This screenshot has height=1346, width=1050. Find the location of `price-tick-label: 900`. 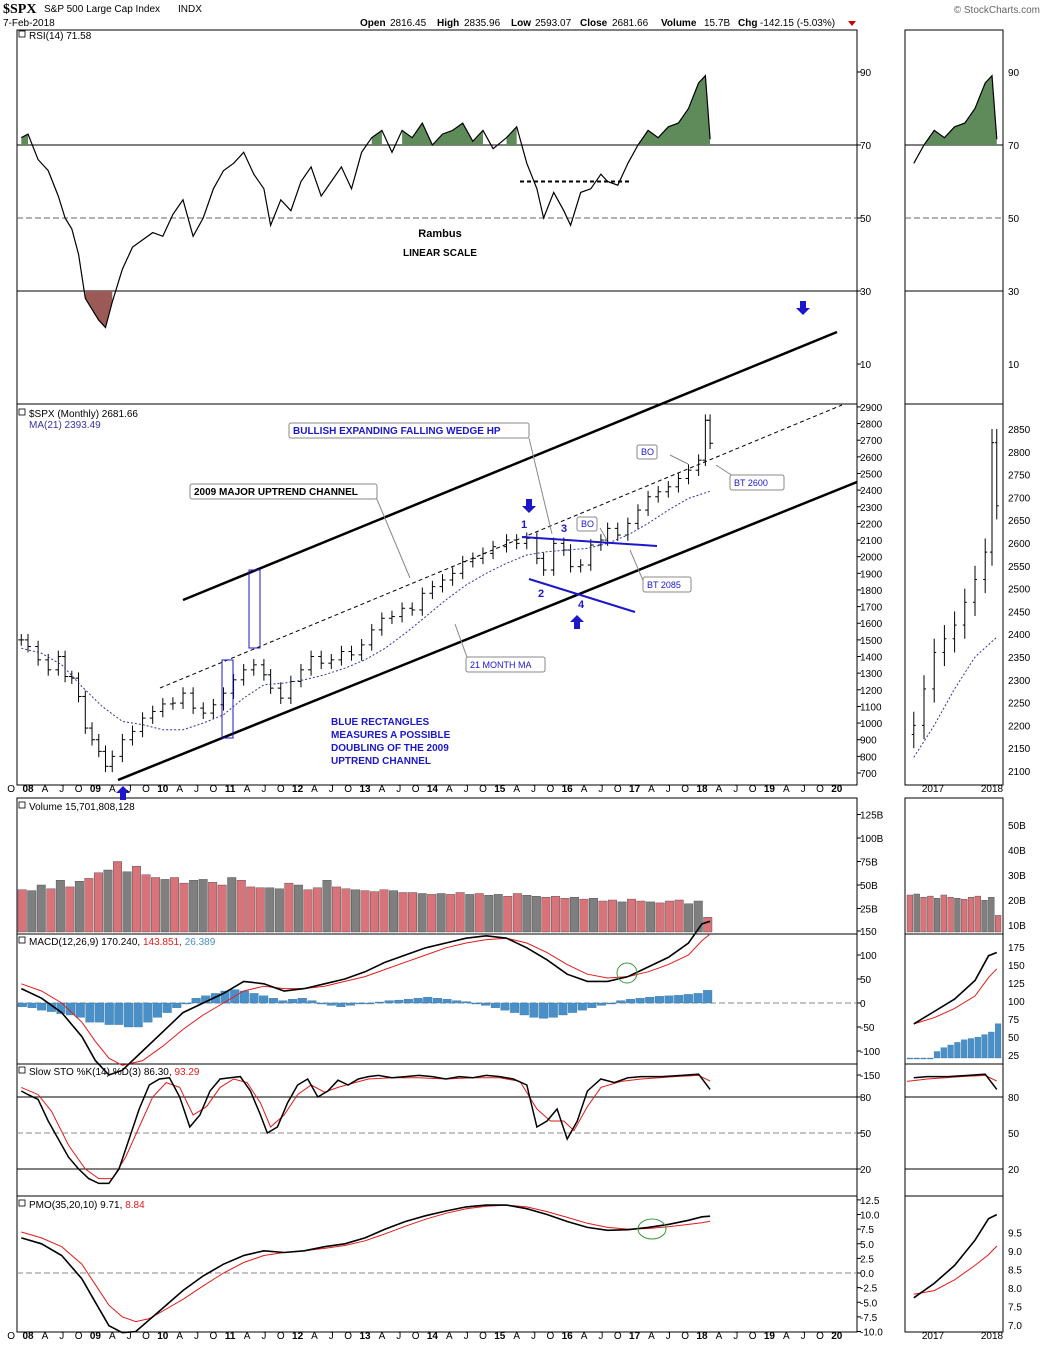

price-tick-label: 900 is located at coordinates (868, 741).